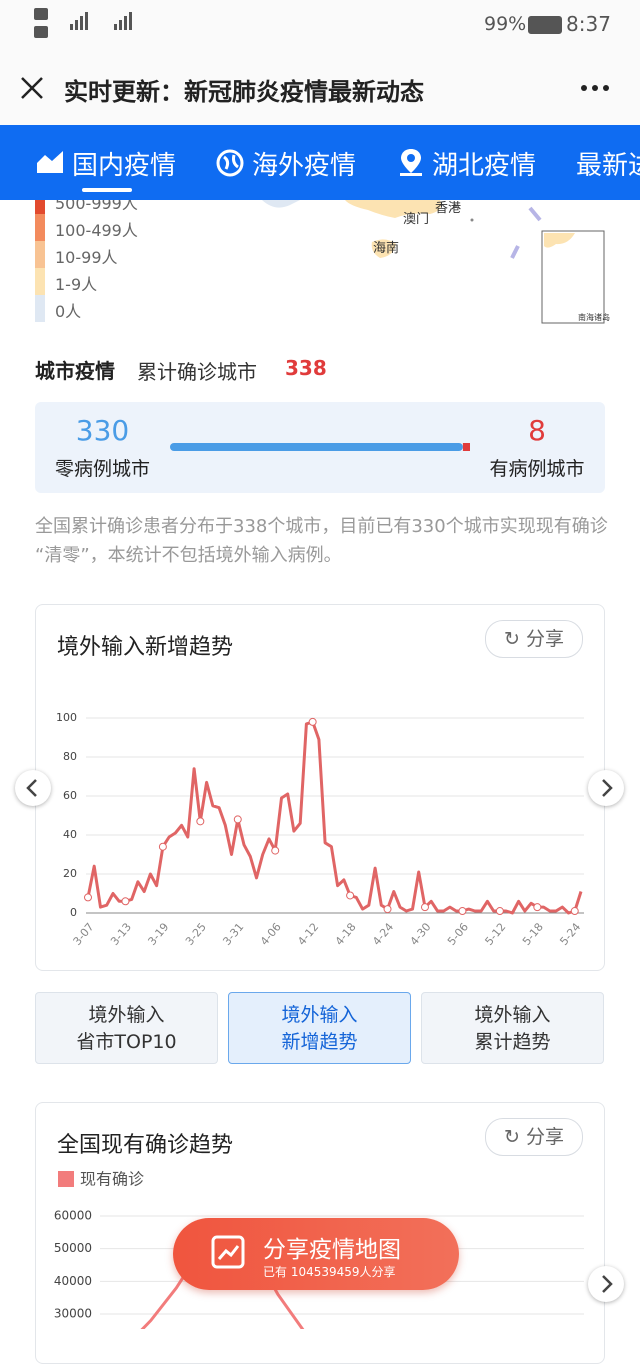  What do you see at coordinates (233, 934) in the screenshot?
I see `x-tick-label: 3-31` at bounding box center [233, 934].